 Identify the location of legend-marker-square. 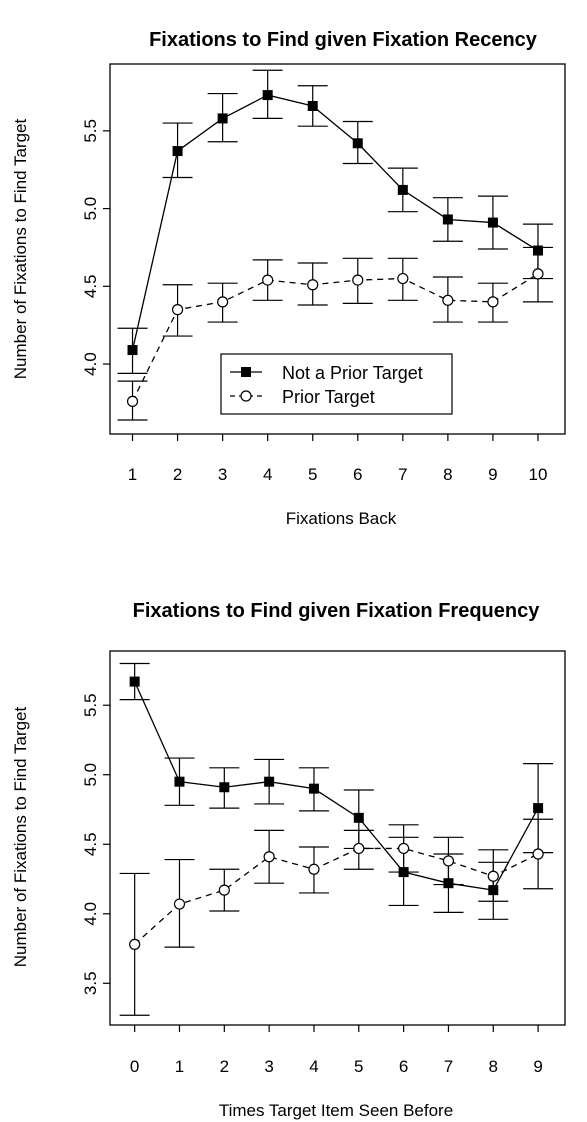
(246, 372).